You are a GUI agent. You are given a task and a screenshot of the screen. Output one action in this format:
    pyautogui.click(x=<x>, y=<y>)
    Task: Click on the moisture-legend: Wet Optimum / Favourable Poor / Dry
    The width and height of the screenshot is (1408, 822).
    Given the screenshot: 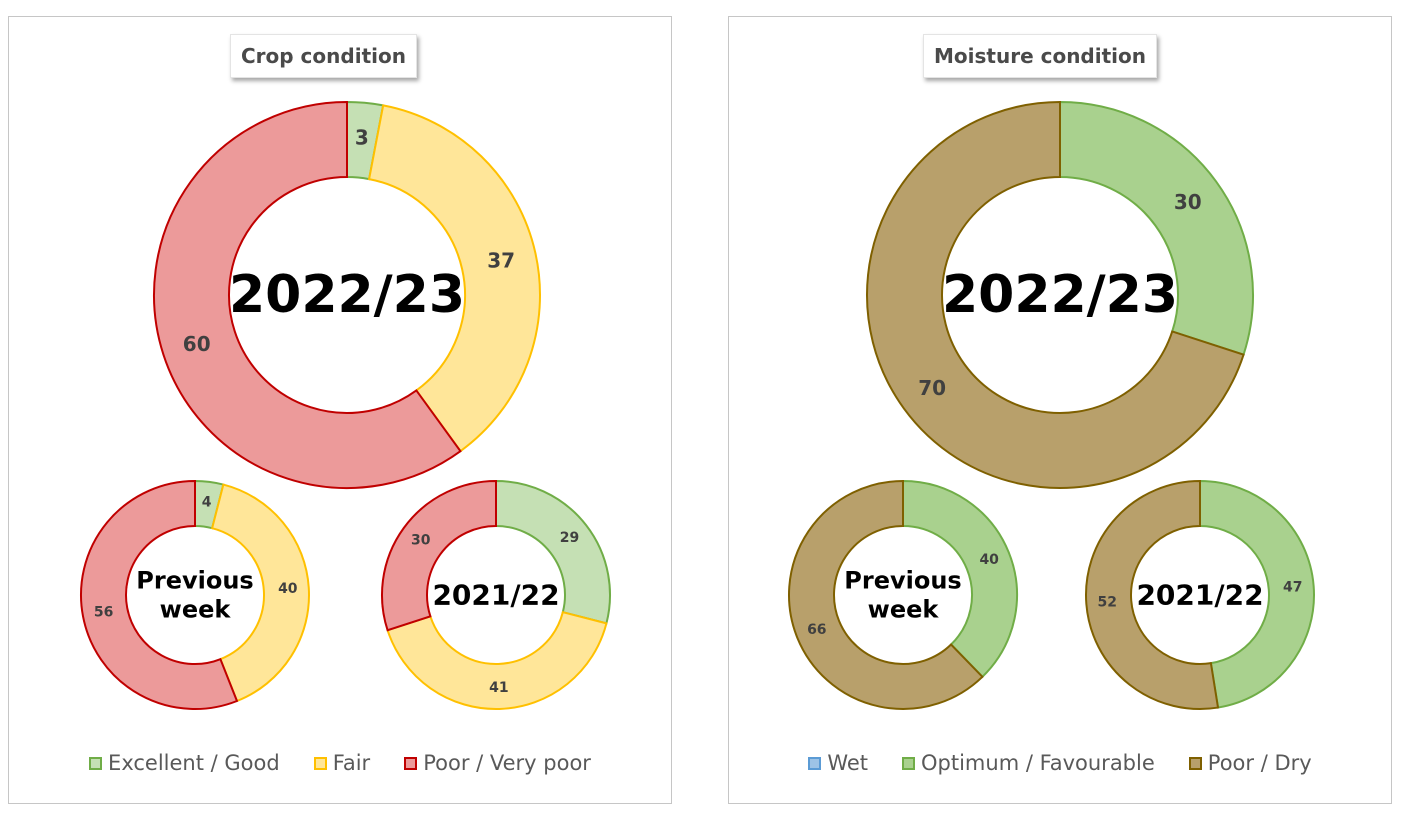 What is the action you would take?
    pyautogui.click(x=1060, y=763)
    